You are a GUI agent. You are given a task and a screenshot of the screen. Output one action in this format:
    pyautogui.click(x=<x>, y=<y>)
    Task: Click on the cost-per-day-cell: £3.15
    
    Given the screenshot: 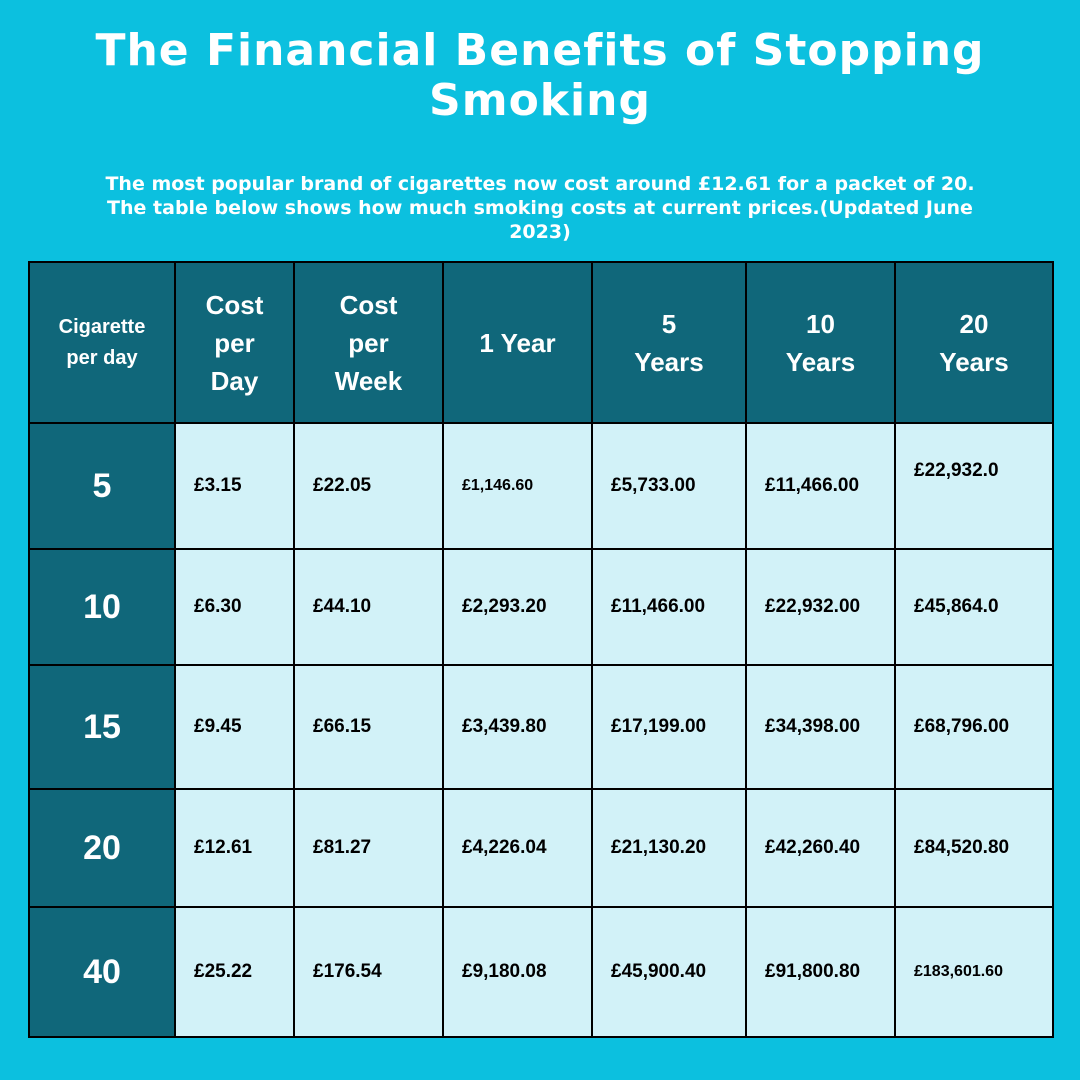 What is the action you would take?
    pyautogui.click(x=234, y=486)
    